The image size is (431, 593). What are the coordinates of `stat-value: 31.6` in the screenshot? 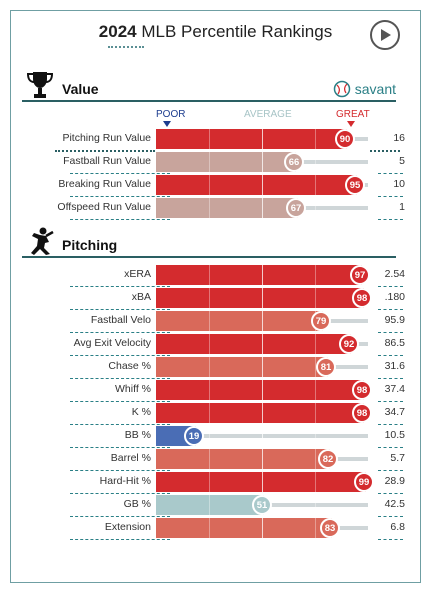 It's located at (394, 366).